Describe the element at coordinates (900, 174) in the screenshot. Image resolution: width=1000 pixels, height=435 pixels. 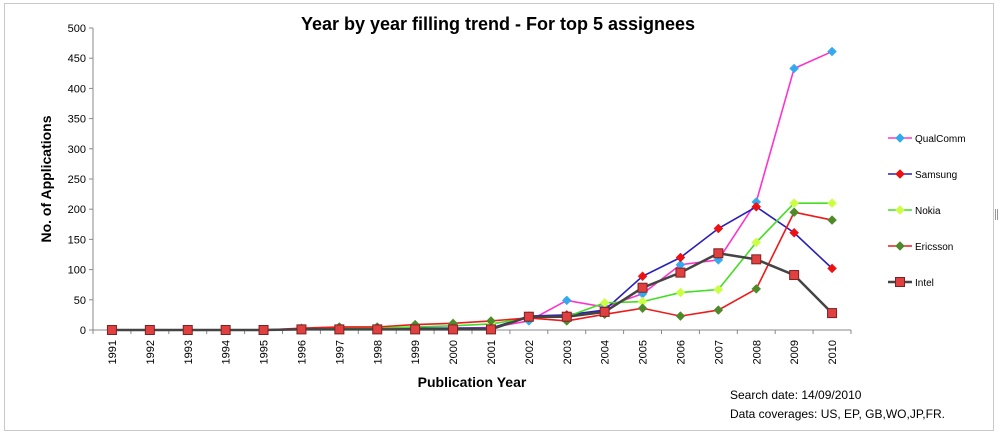
I see `legend-marker-samsung` at that location.